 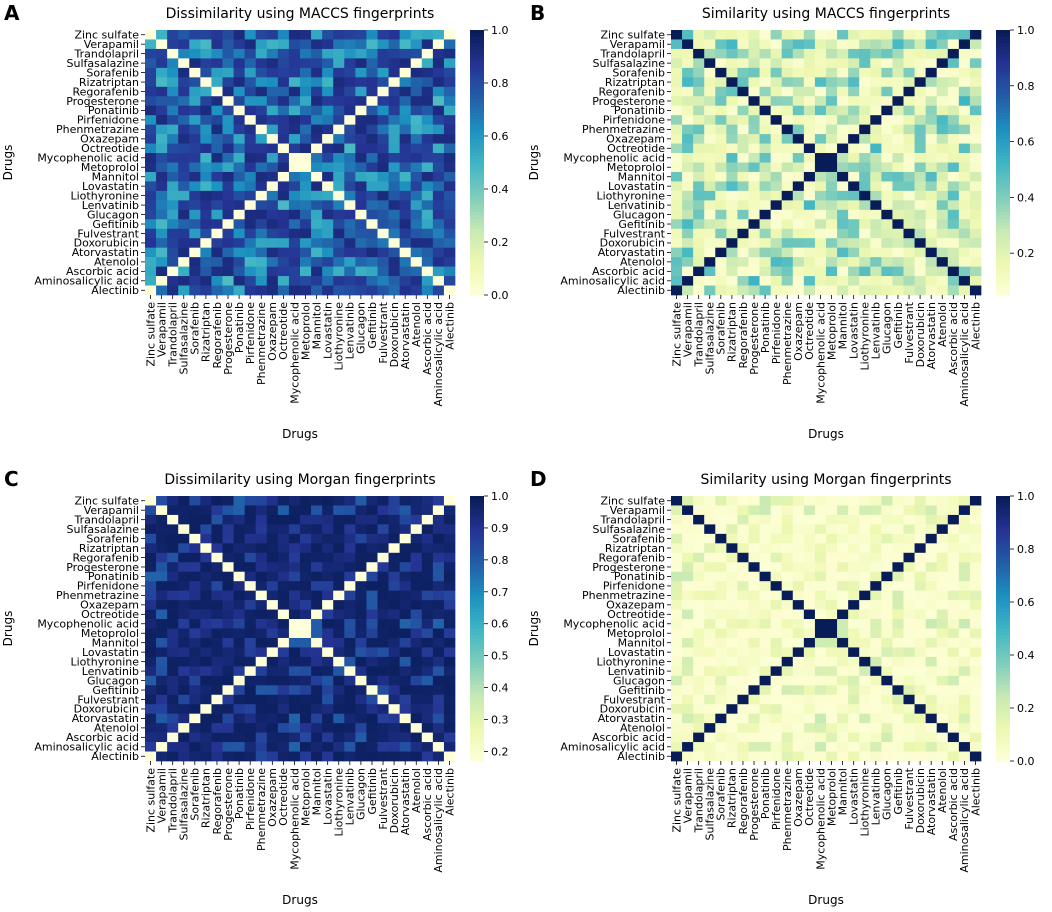 I want to click on chart-title: Similarity using MACCS fingerprints, so click(x=826, y=14).